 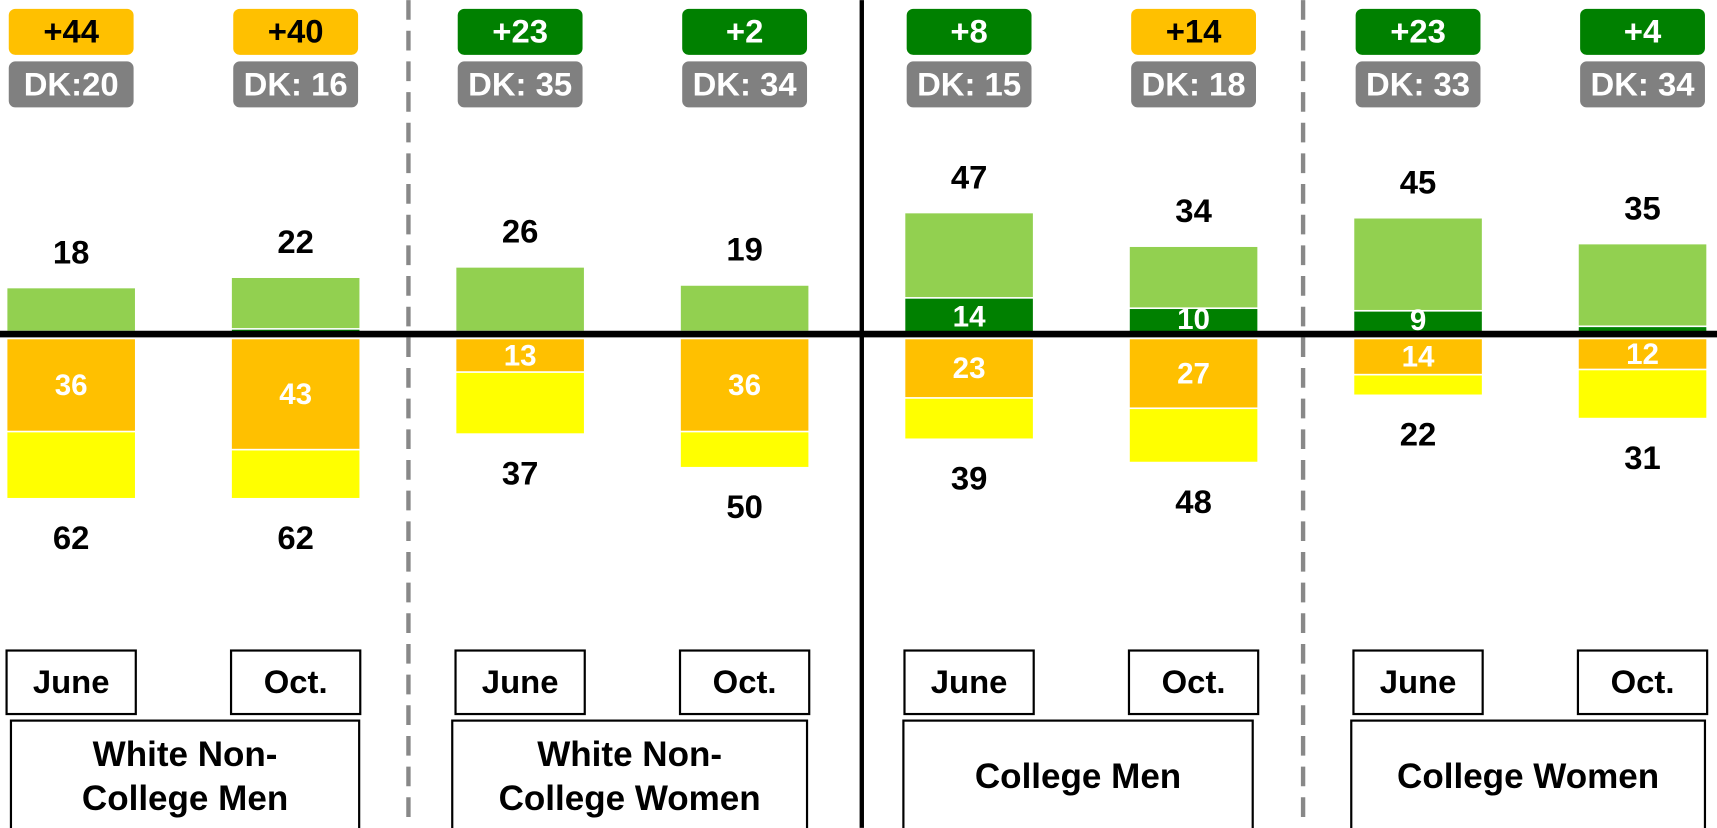 What do you see at coordinates (1193, 210) in the screenshot?
I see `positive-total-label: 34` at bounding box center [1193, 210].